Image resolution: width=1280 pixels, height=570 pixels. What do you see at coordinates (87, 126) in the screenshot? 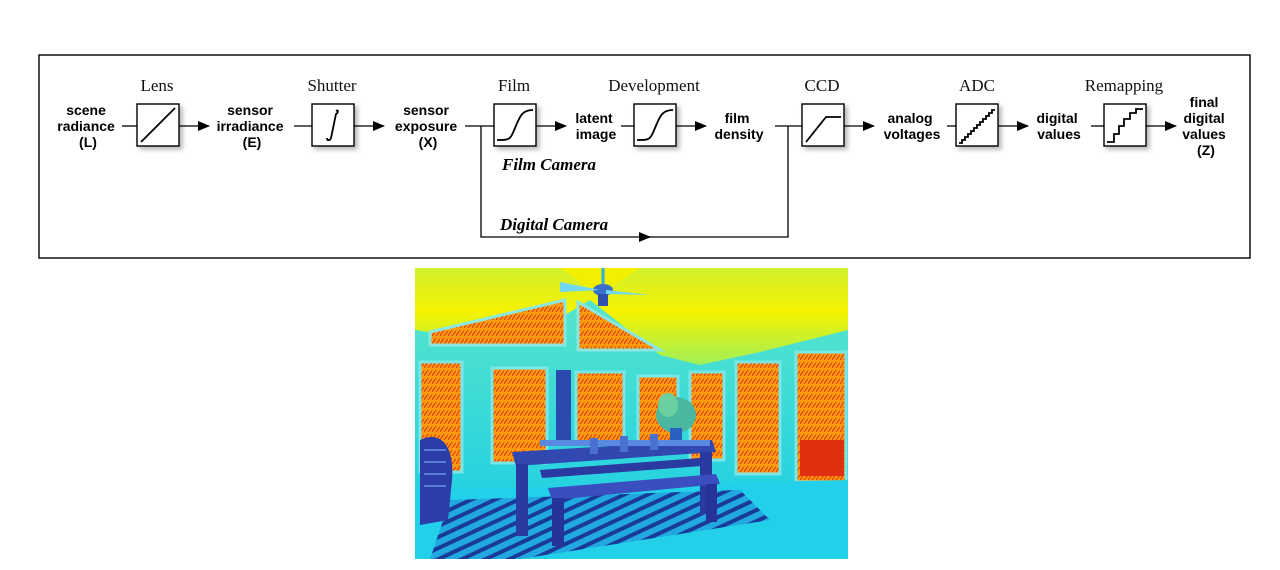
I see `signal-scene-radiance: scene radiance (L)` at bounding box center [87, 126].